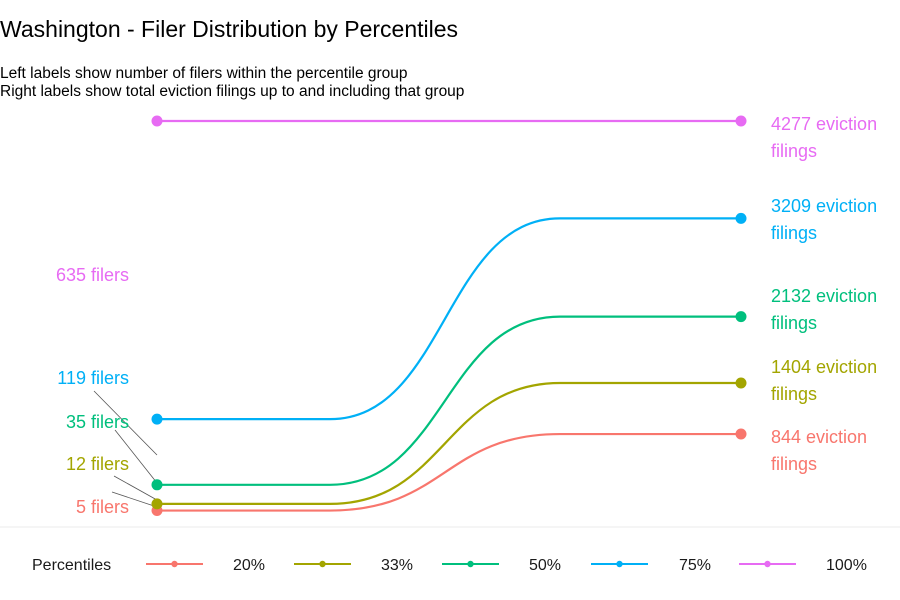  I want to click on legend-label-5: 100%, so click(846, 565).